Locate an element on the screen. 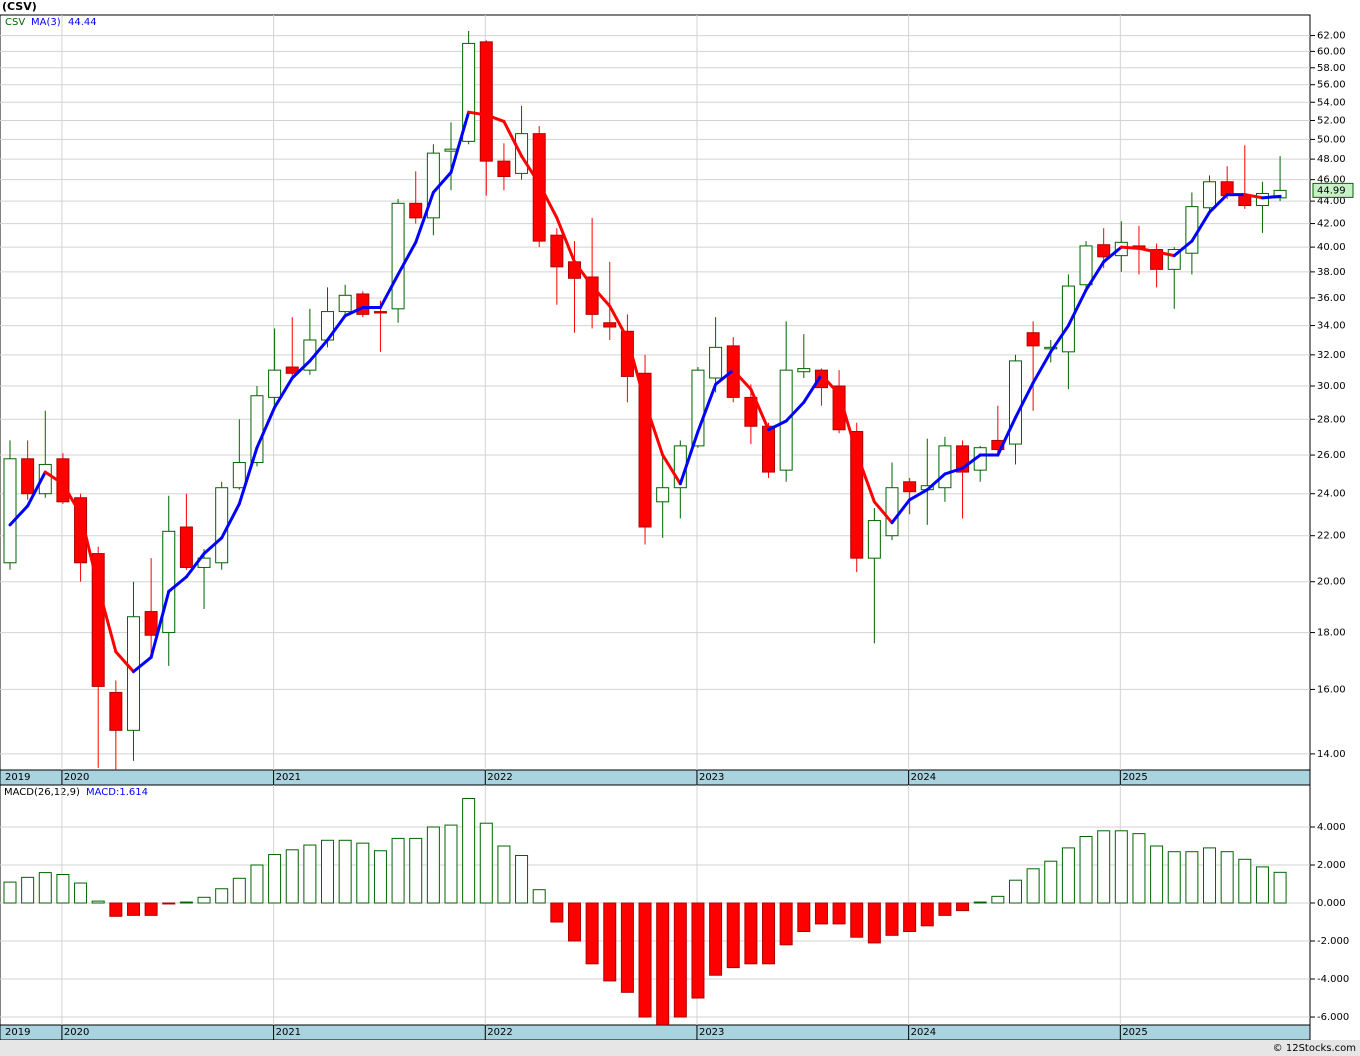 Image resolution: width=1360 pixels, height=1056 pixels. y-tick-label: 34.00 is located at coordinates (1331, 326).